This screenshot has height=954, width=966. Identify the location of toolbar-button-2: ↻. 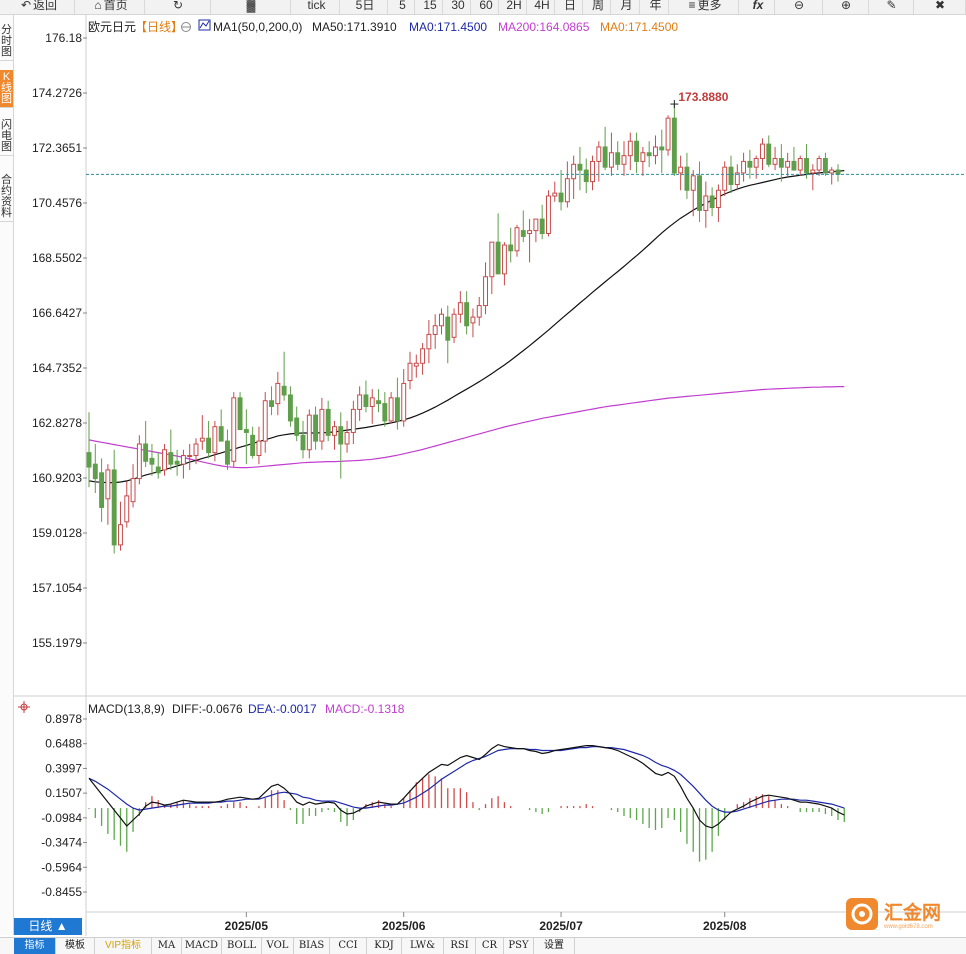
(179, 7).